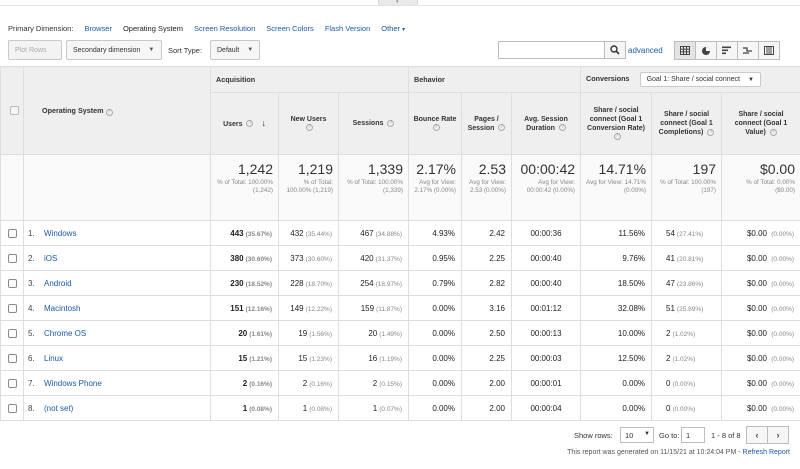 This screenshot has width=800, height=469. Describe the element at coordinates (637, 435) in the screenshot. I see `show-rows-select: 10 ▼` at that location.